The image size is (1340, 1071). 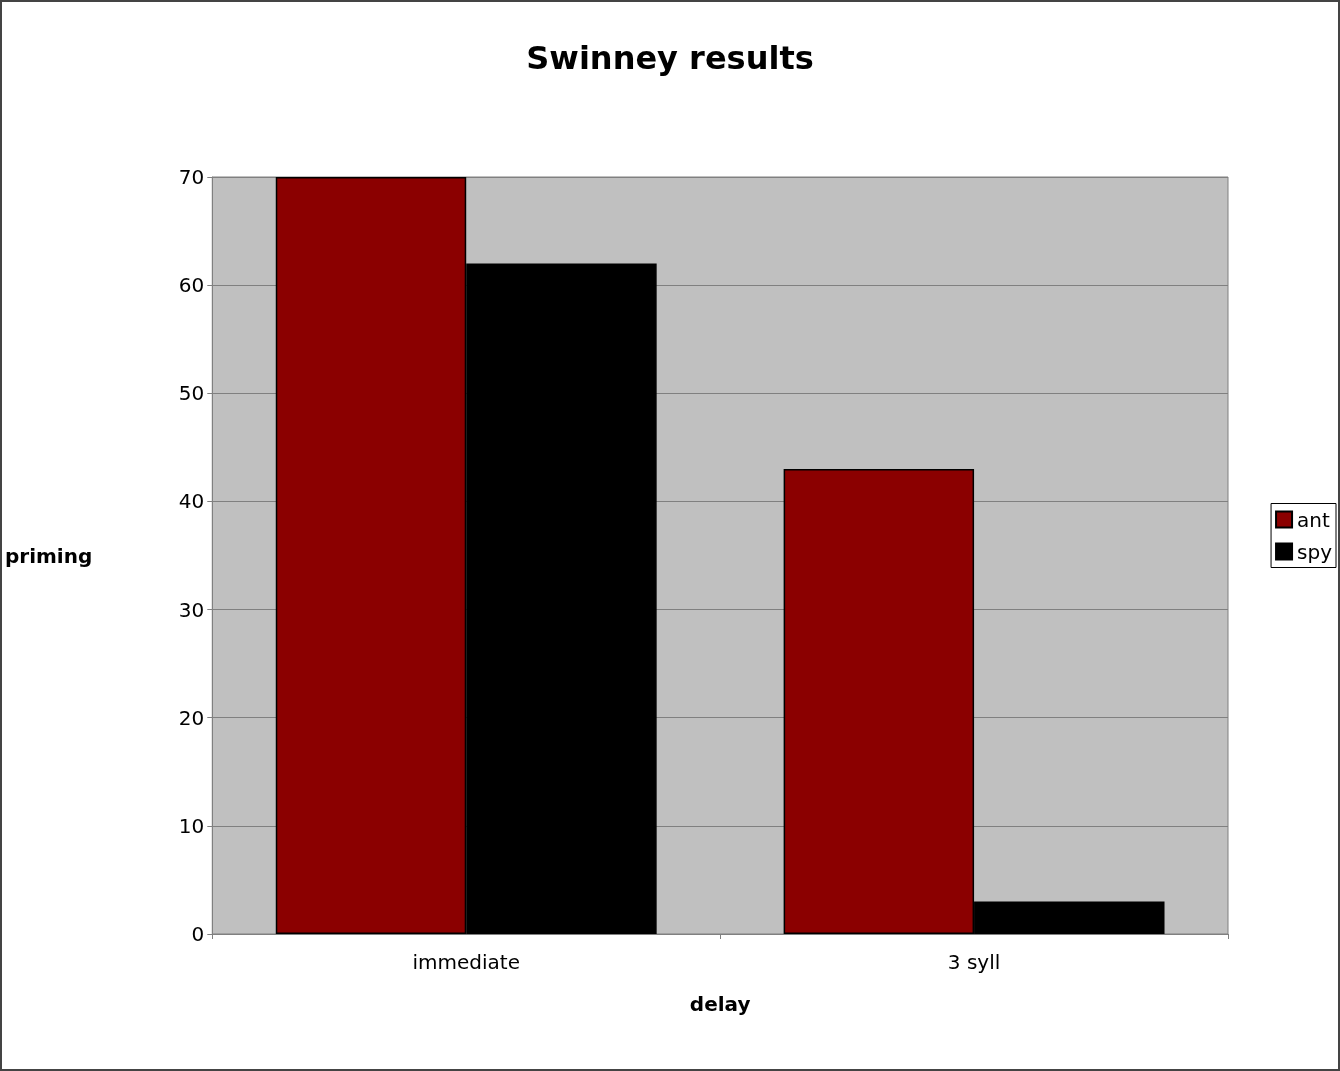 I want to click on y-tick-label: 60, so click(x=191, y=285).